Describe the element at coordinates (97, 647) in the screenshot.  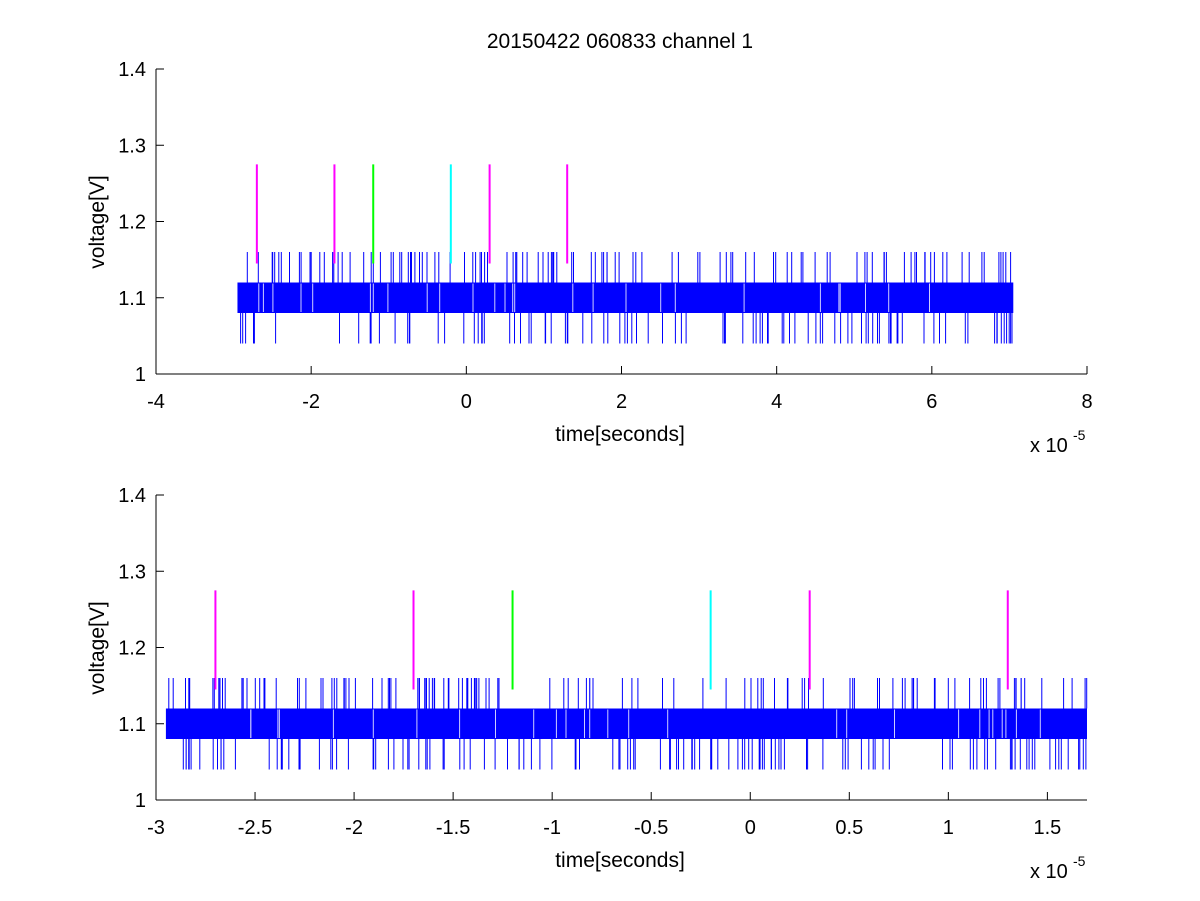
I see `bottom-y-axis-label: voltage[V]` at that location.